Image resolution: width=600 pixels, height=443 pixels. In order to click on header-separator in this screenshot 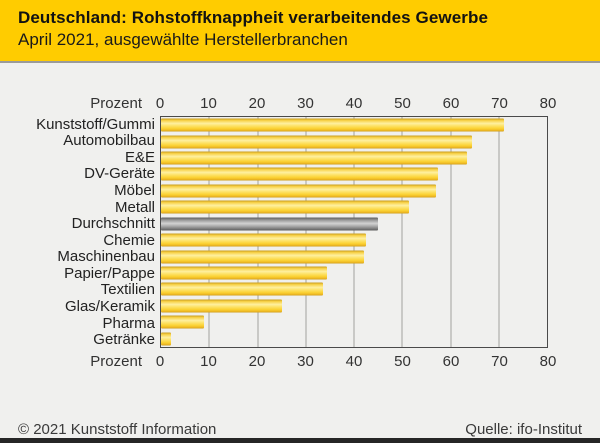, I will do `click(300, 62)`.